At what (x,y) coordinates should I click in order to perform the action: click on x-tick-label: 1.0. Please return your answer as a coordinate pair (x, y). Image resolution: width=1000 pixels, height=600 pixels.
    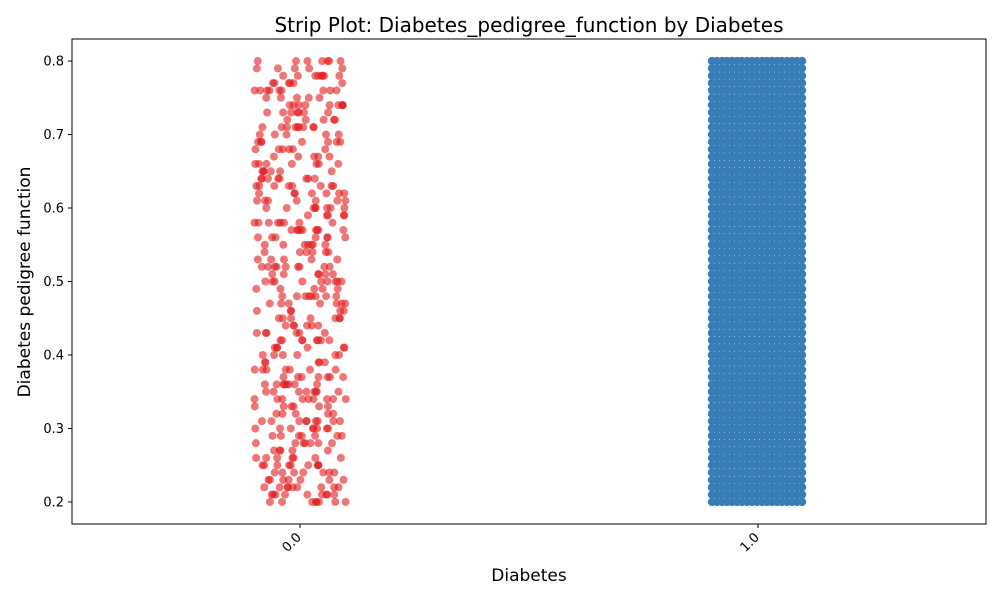
    Looking at the image, I should click on (750, 542).